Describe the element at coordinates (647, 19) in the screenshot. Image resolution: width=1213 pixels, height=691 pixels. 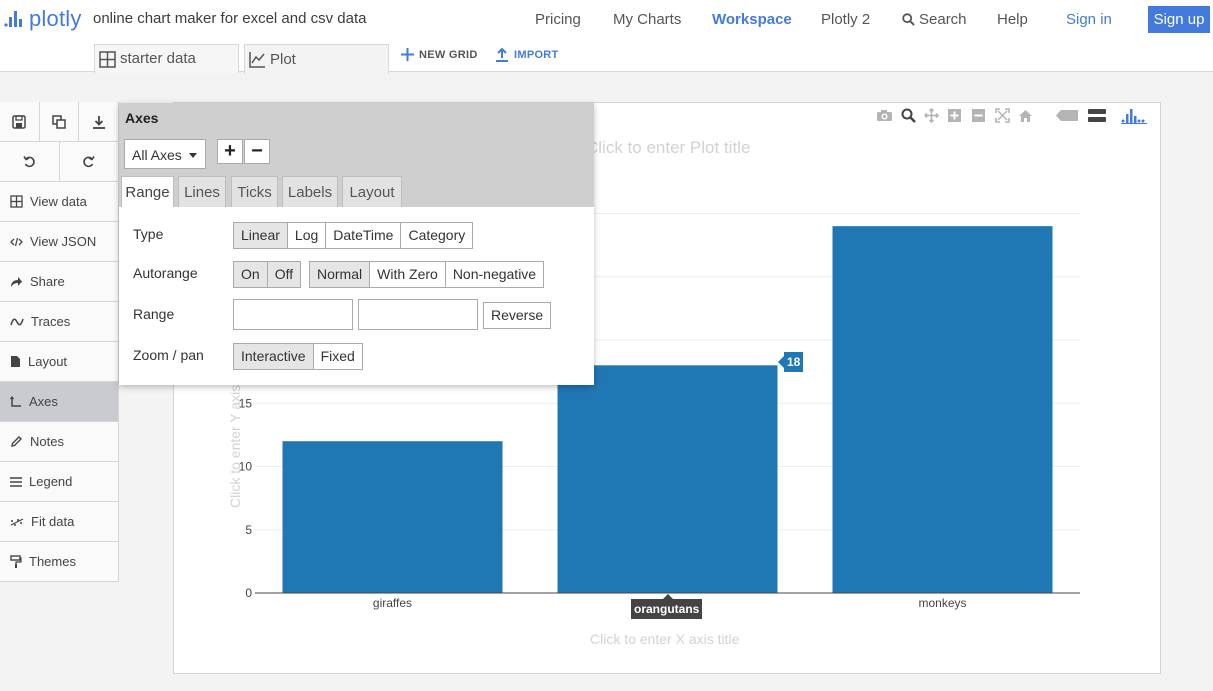
I see `nav-my-charts: My Charts` at that location.